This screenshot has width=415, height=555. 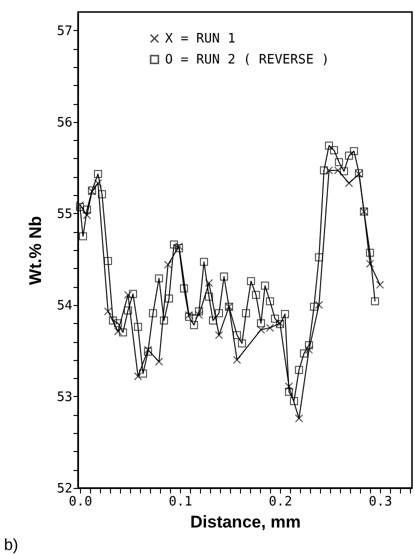 I want to click on x-tick-label: 0.1, so click(x=180, y=502).